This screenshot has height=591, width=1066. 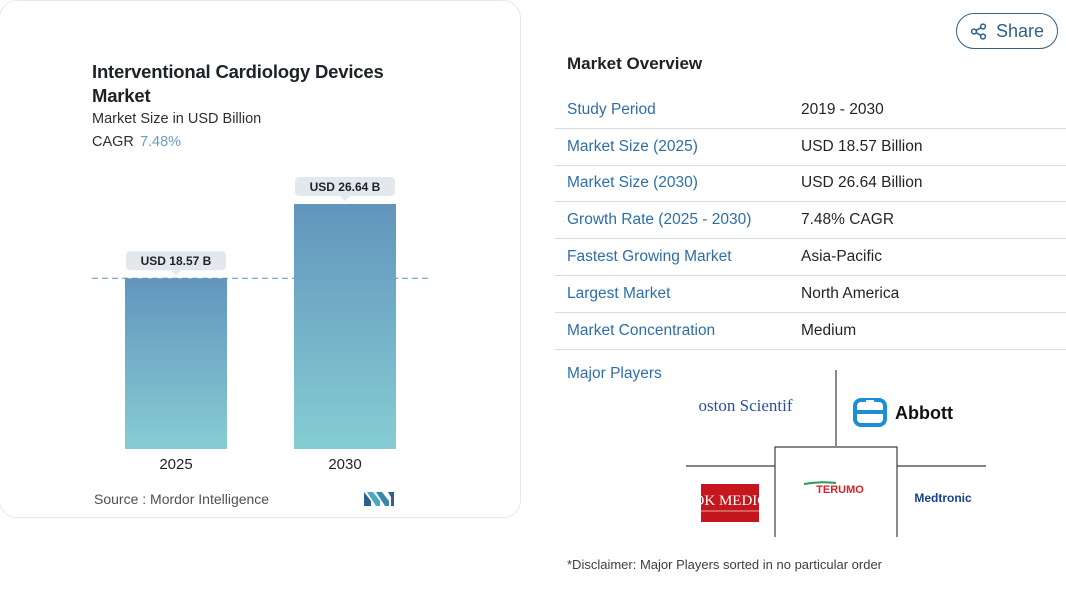 I want to click on table-row: Market Size (2025) USD 18.57 Billion, so click(x=810, y=147).